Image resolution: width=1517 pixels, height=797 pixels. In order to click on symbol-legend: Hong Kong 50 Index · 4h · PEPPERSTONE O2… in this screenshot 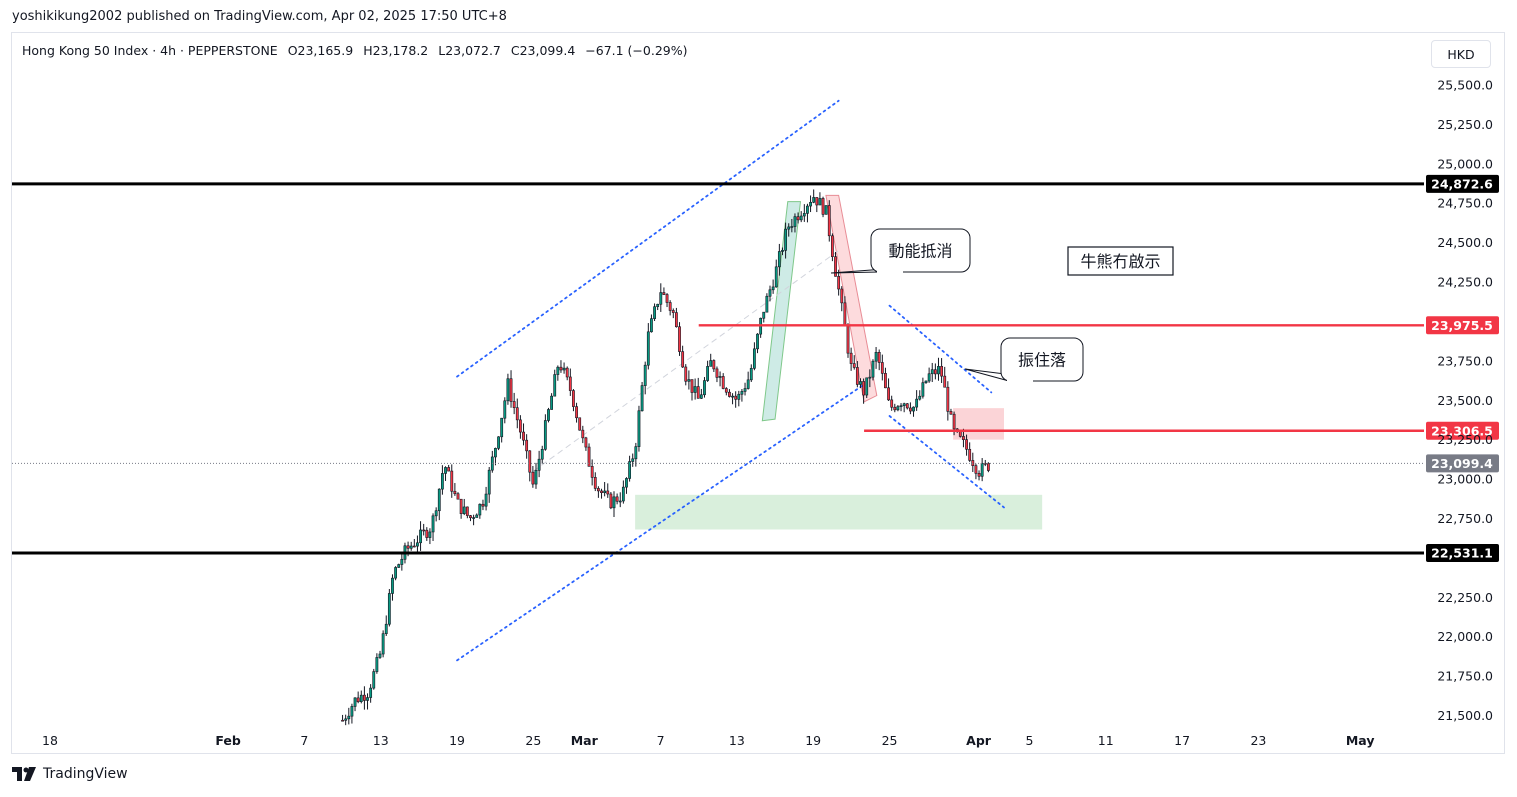, I will do `click(357, 50)`.